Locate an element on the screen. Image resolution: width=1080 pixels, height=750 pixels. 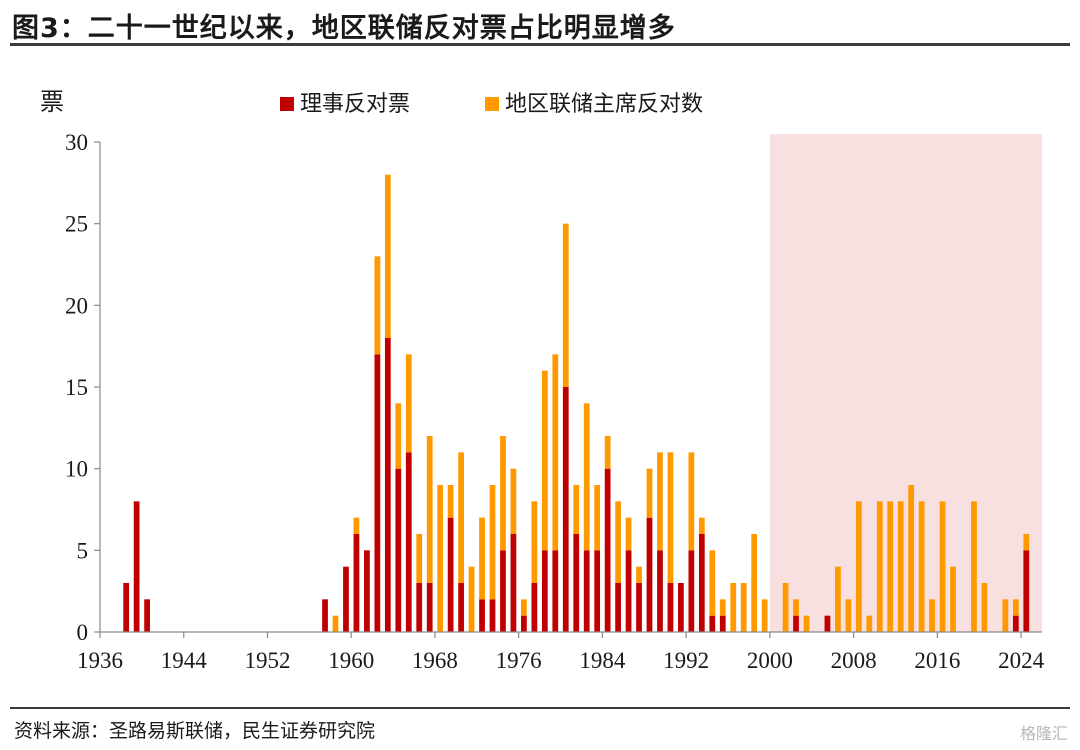
x-tick-label: 2008 is located at coordinates (854, 660).